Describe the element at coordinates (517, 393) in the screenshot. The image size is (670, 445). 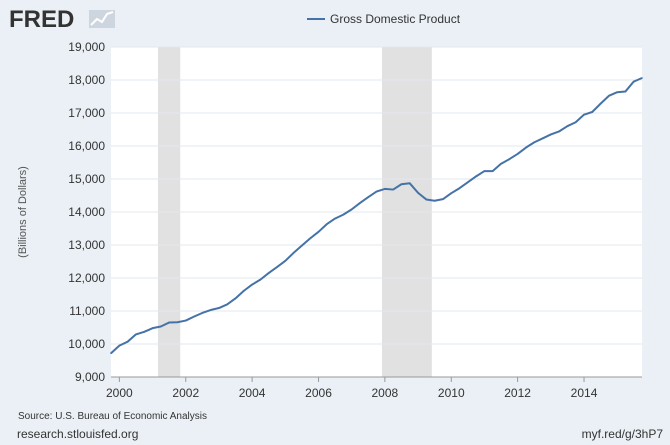
I see `x-tick-label: 2012` at that location.